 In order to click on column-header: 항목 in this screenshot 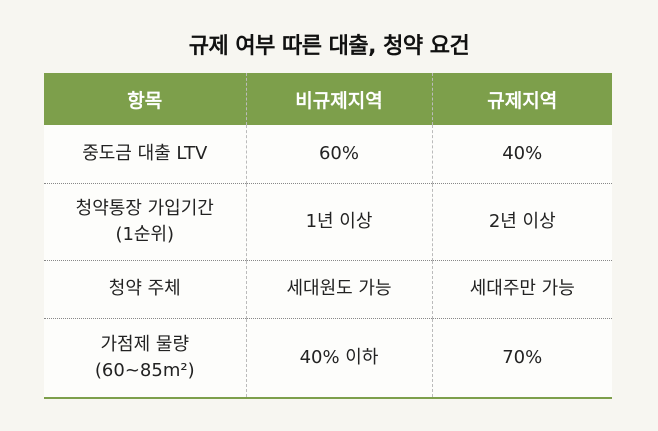, I will do `click(145, 99)`.